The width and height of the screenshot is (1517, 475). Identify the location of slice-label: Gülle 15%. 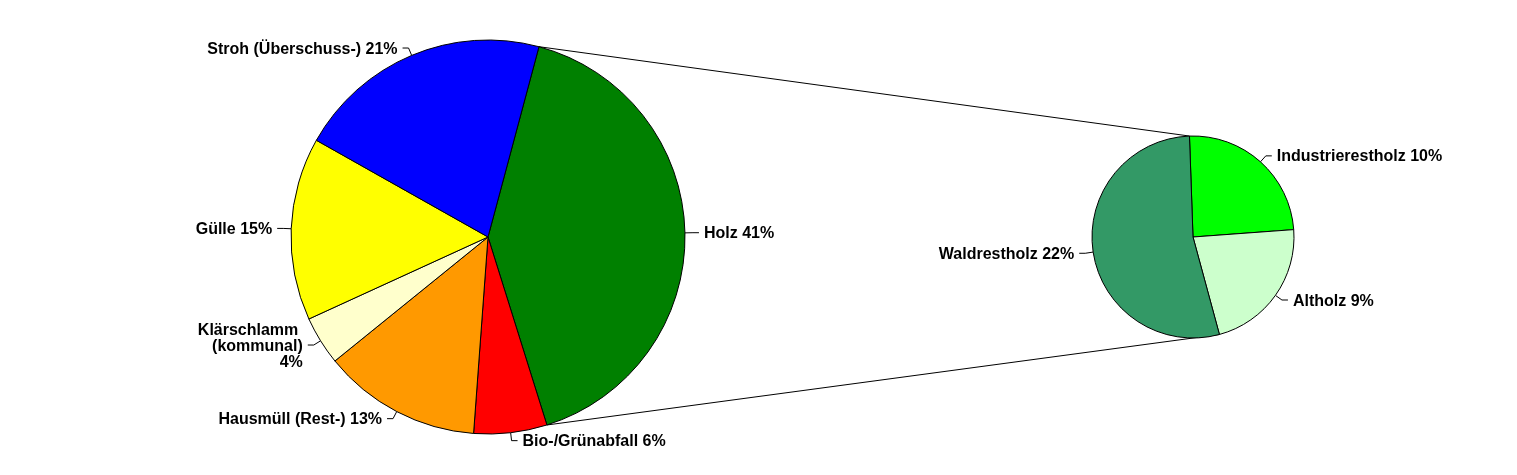
(234, 228).